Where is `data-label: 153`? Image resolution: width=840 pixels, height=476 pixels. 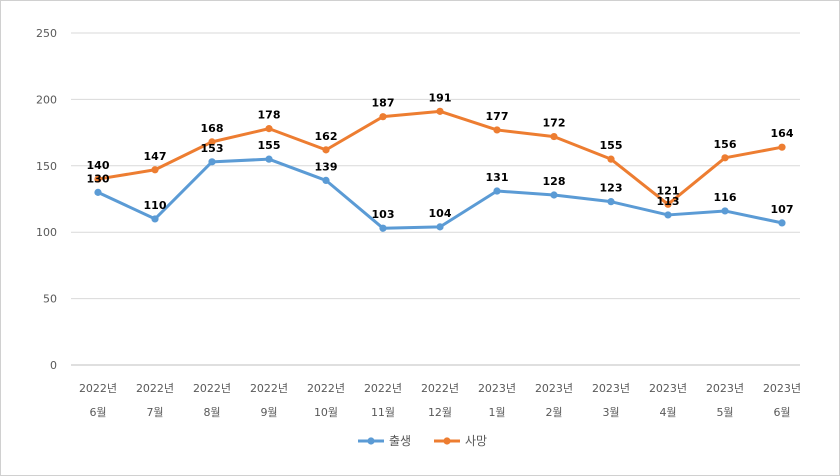 data-label: 153 is located at coordinates (212, 148).